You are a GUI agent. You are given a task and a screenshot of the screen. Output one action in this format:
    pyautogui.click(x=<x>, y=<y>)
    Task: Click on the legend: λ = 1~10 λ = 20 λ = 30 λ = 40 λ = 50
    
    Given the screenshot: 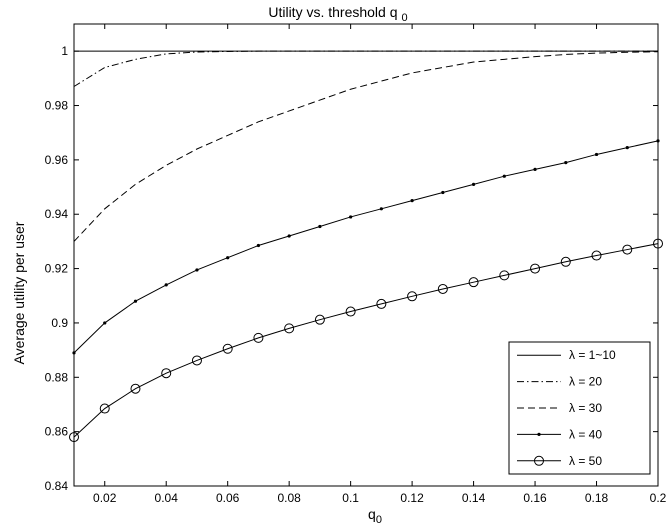 What is the action you would take?
    pyautogui.click(x=579, y=408)
    